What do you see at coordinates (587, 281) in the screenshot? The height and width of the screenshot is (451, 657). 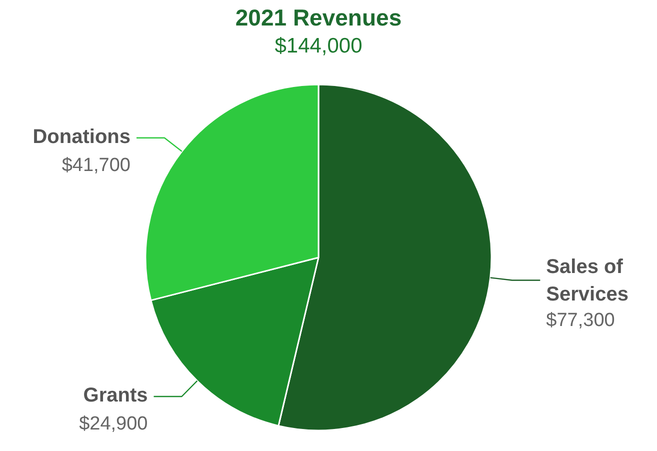 I see `slice-label: Sales of Services` at bounding box center [587, 281].